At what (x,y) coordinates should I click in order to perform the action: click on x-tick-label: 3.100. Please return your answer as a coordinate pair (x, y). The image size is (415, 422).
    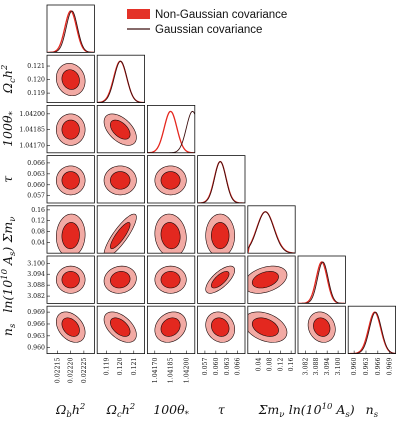
    Looking at the image, I should click on (338, 367).